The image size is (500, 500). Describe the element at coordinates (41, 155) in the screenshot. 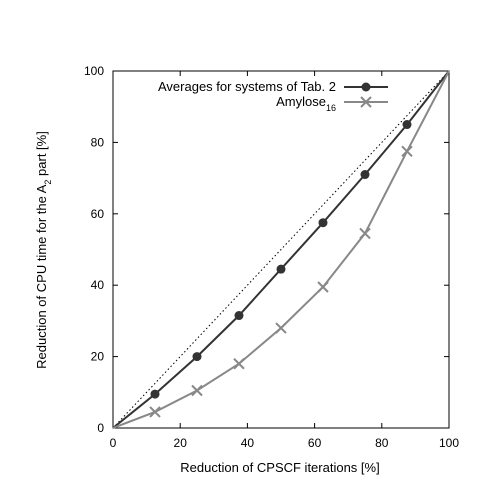

I see `y-axis-label-suffix: part [%]` at that location.